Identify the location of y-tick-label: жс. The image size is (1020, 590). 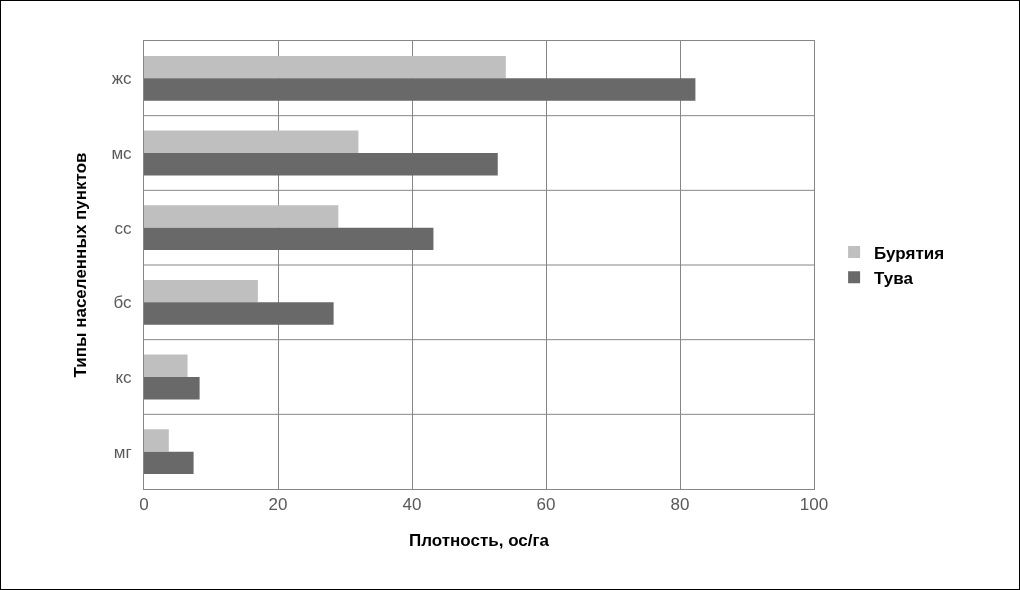
(122, 79).